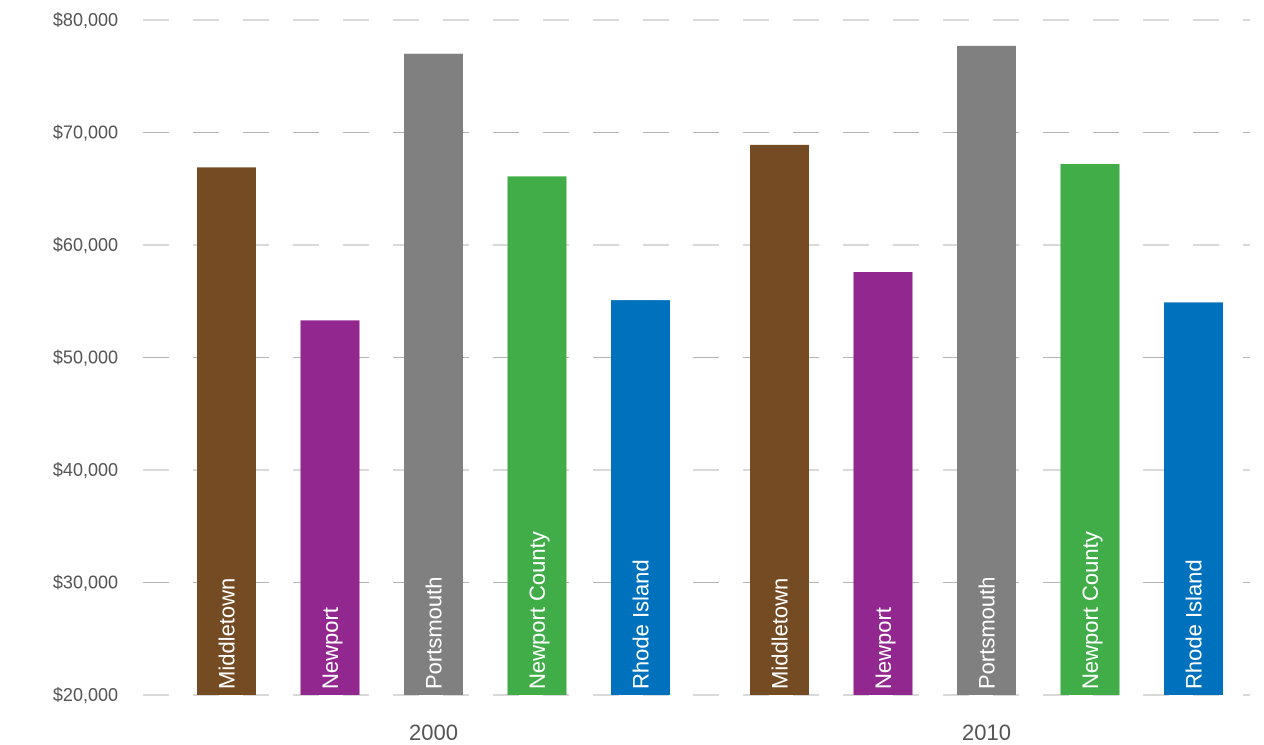  What do you see at coordinates (85, 133) in the screenshot?
I see `y-tick-label: $70,000` at bounding box center [85, 133].